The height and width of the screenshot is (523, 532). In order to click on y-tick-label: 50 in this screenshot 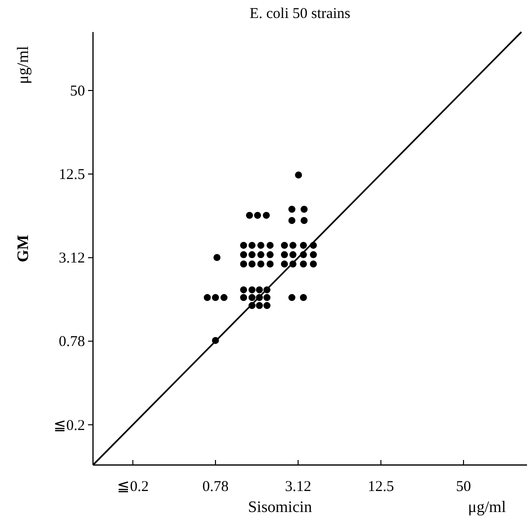, I will do `click(77, 92)`.